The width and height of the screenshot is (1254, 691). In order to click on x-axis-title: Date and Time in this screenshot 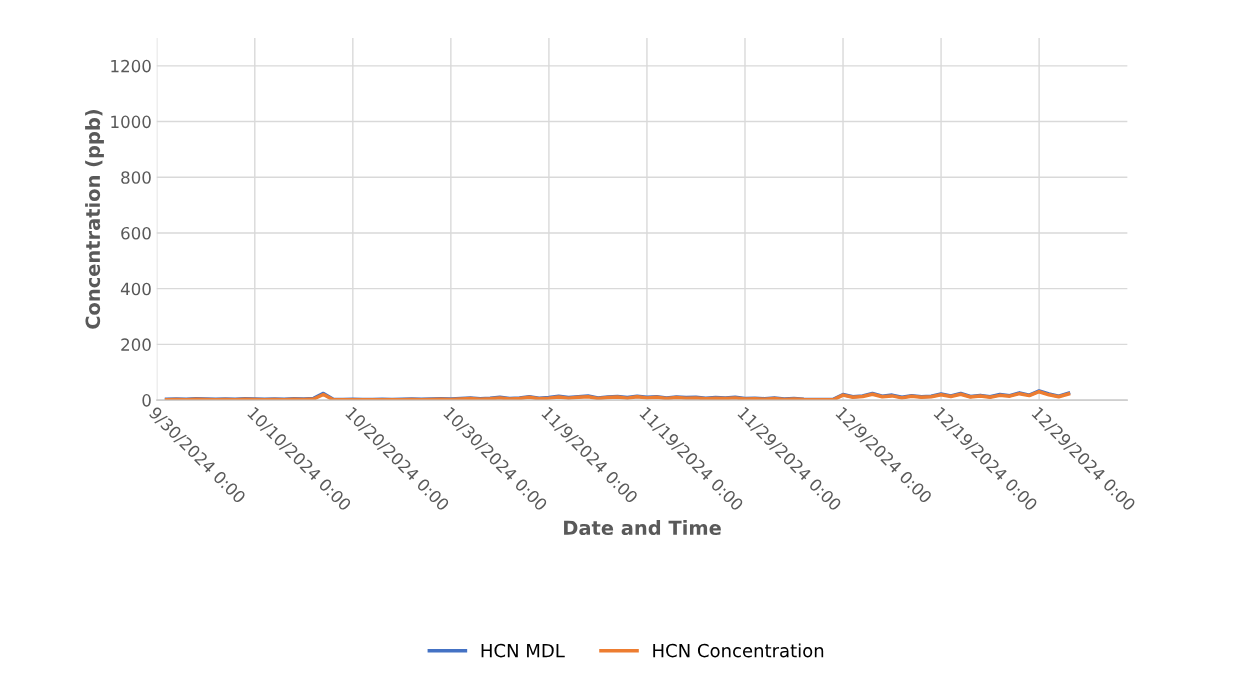, I will do `click(642, 528)`.